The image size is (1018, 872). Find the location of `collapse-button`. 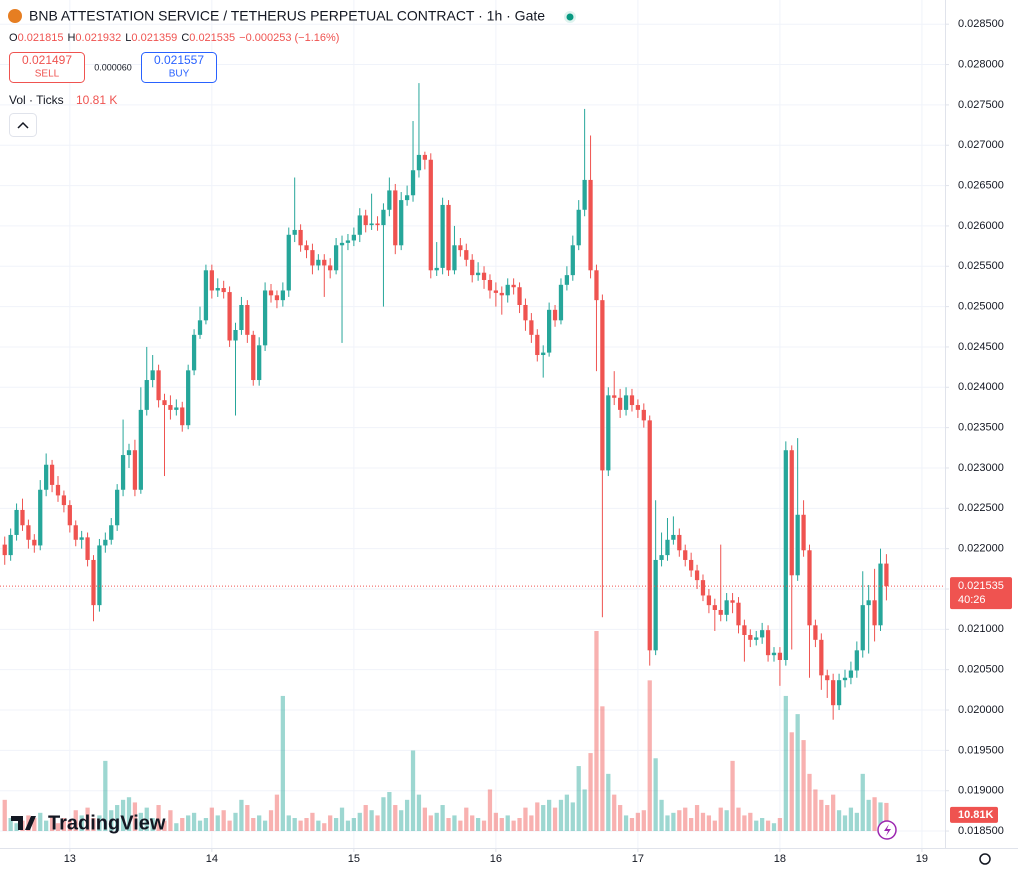

collapse-button is located at coordinates (23, 125).